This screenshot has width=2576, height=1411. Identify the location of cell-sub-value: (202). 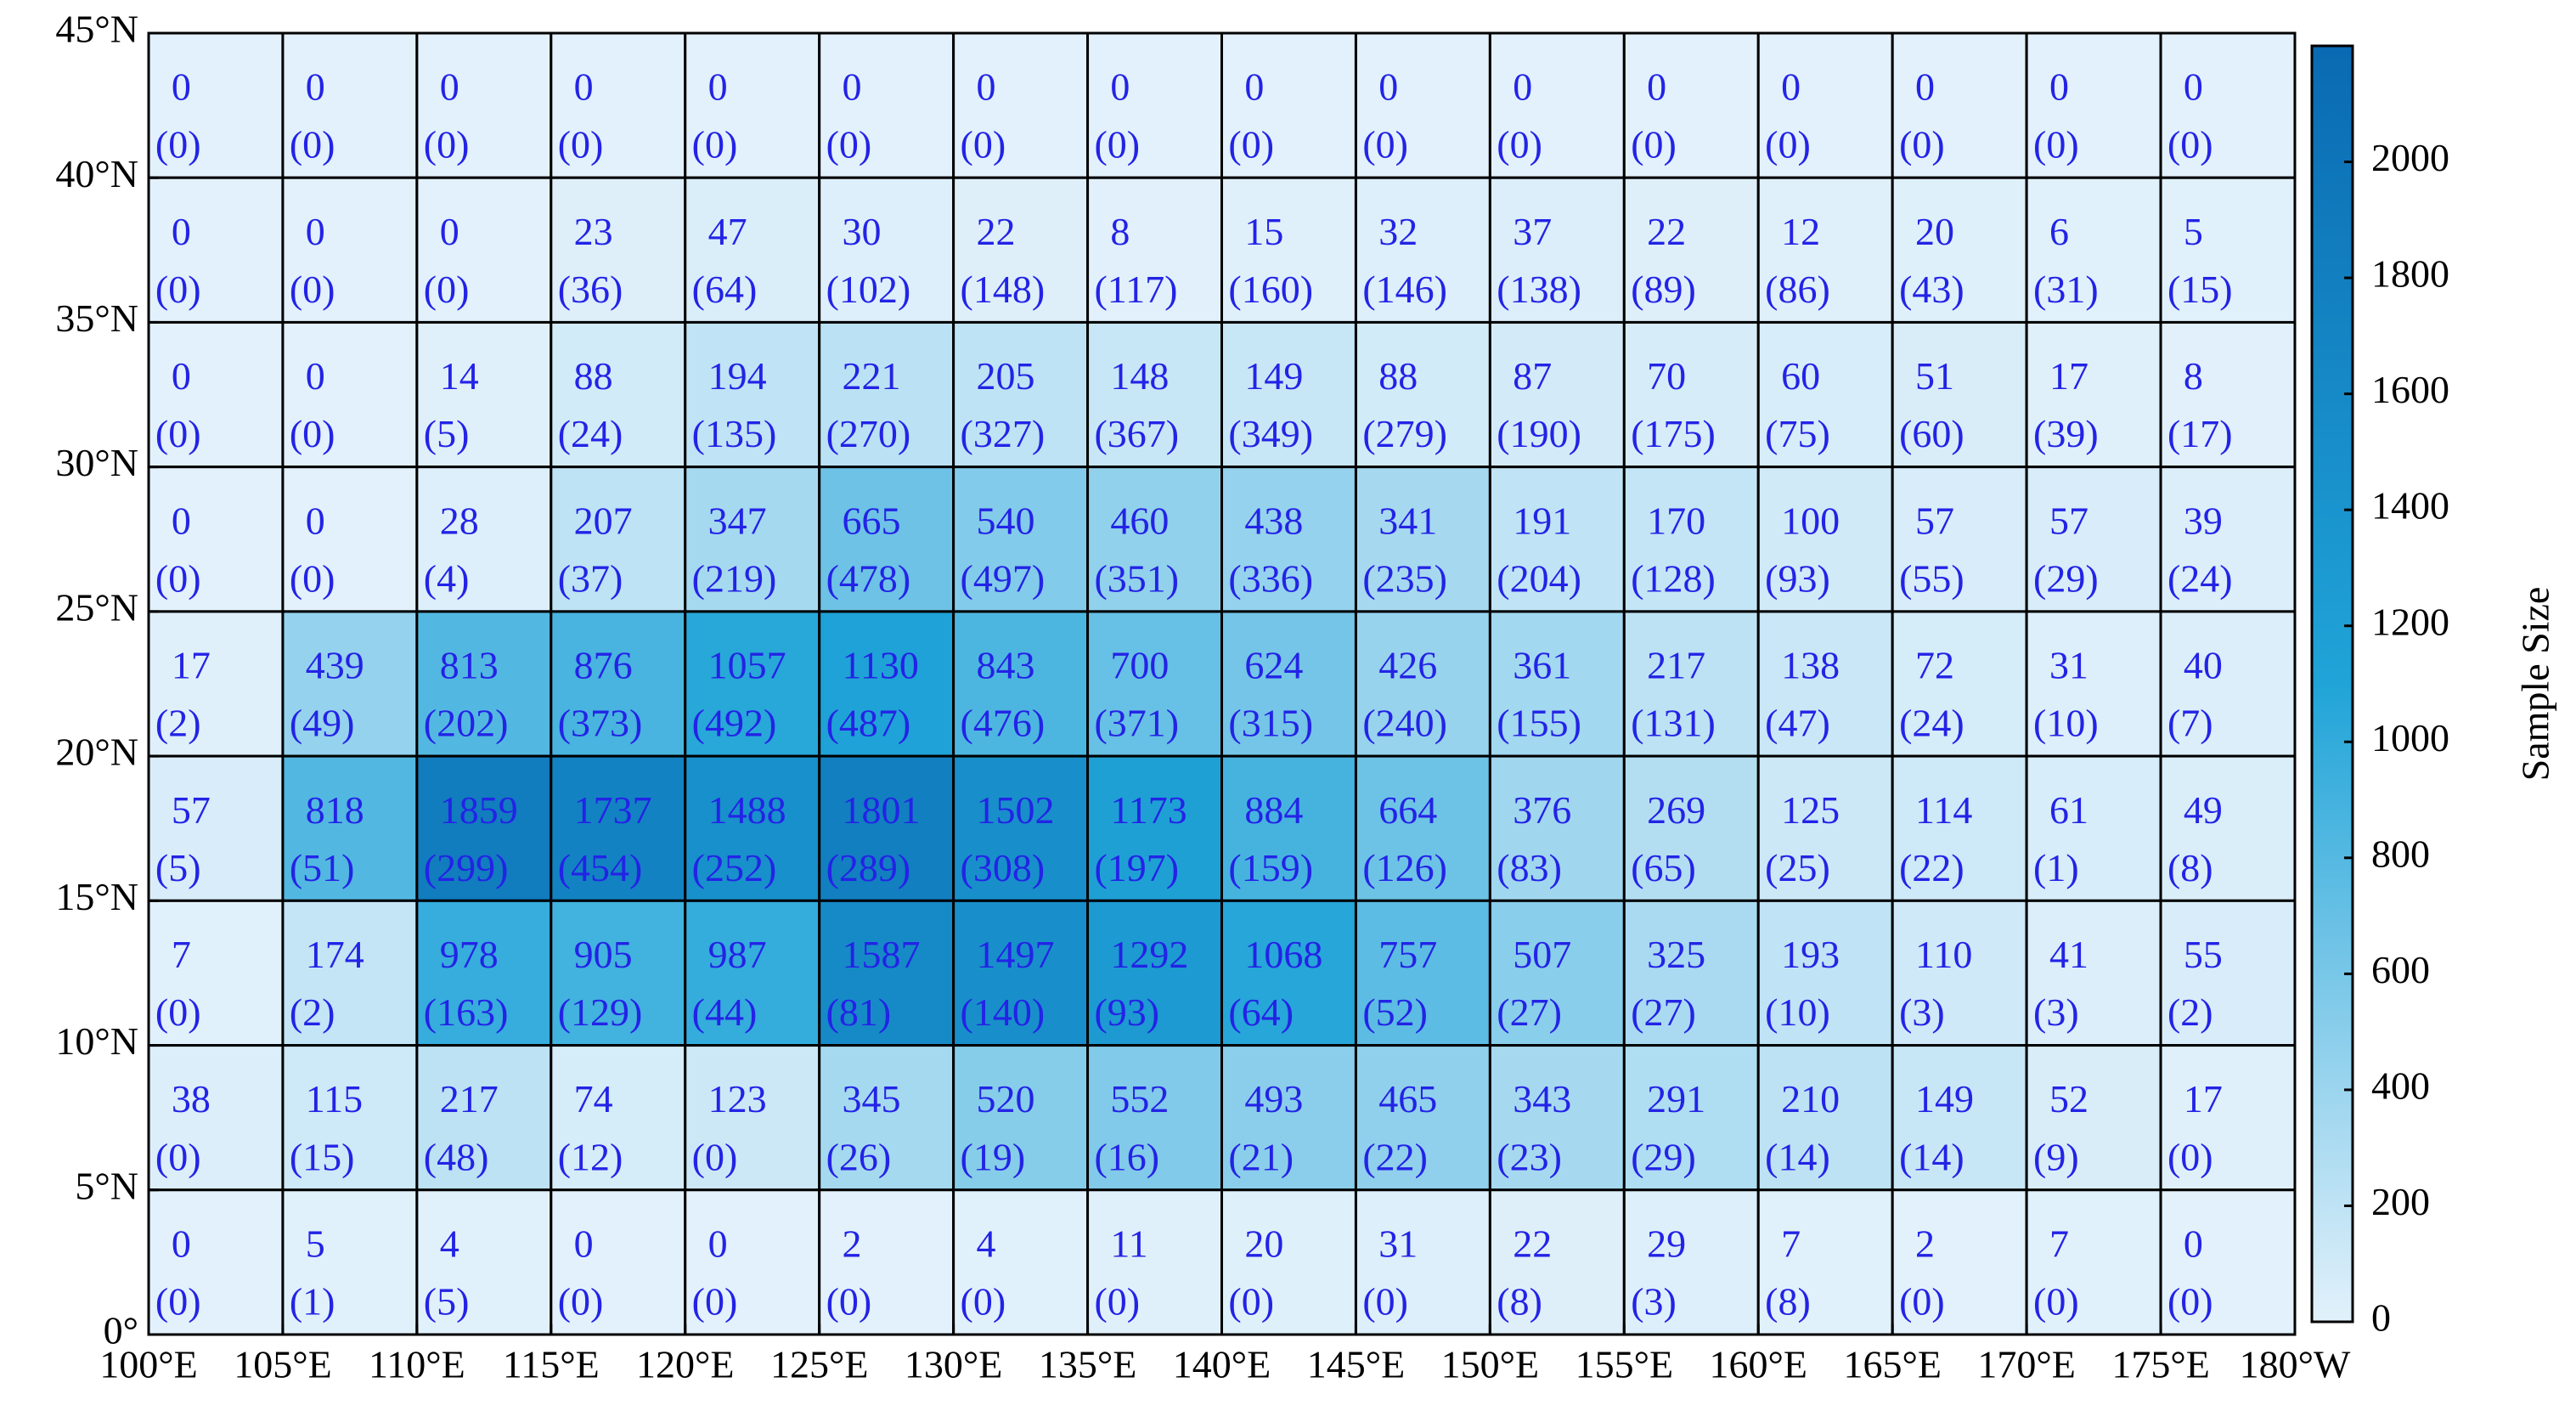
(466, 723).